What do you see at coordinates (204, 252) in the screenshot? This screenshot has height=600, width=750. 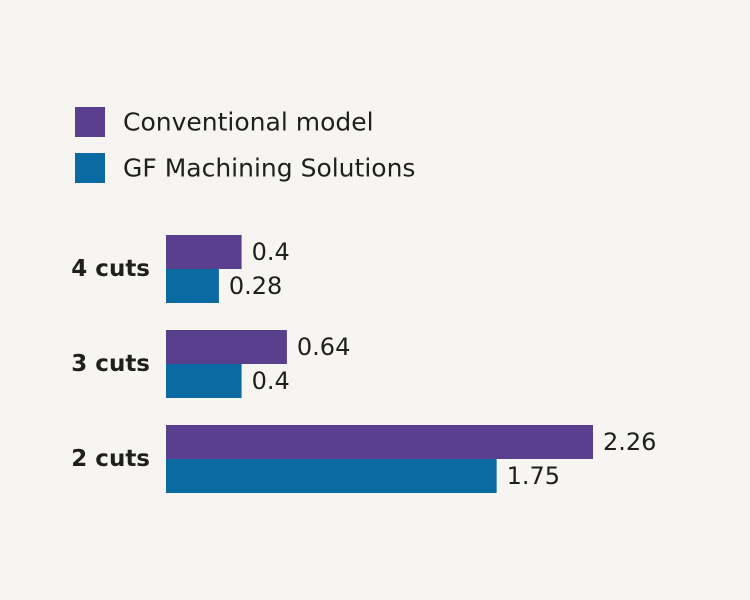 I see `bar-conventional-model-4-cuts` at bounding box center [204, 252].